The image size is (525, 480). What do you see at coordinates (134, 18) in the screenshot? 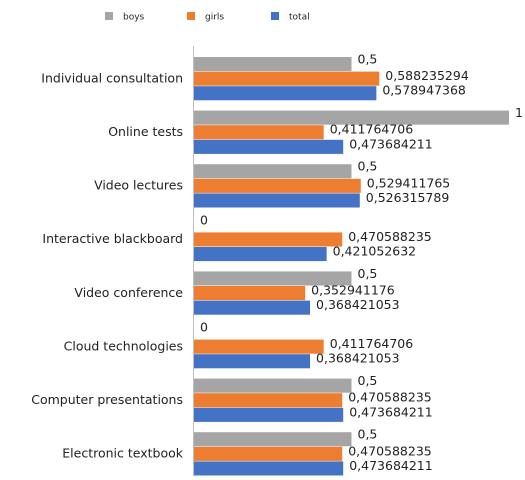
I see `legend-label: boys` at bounding box center [134, 18].